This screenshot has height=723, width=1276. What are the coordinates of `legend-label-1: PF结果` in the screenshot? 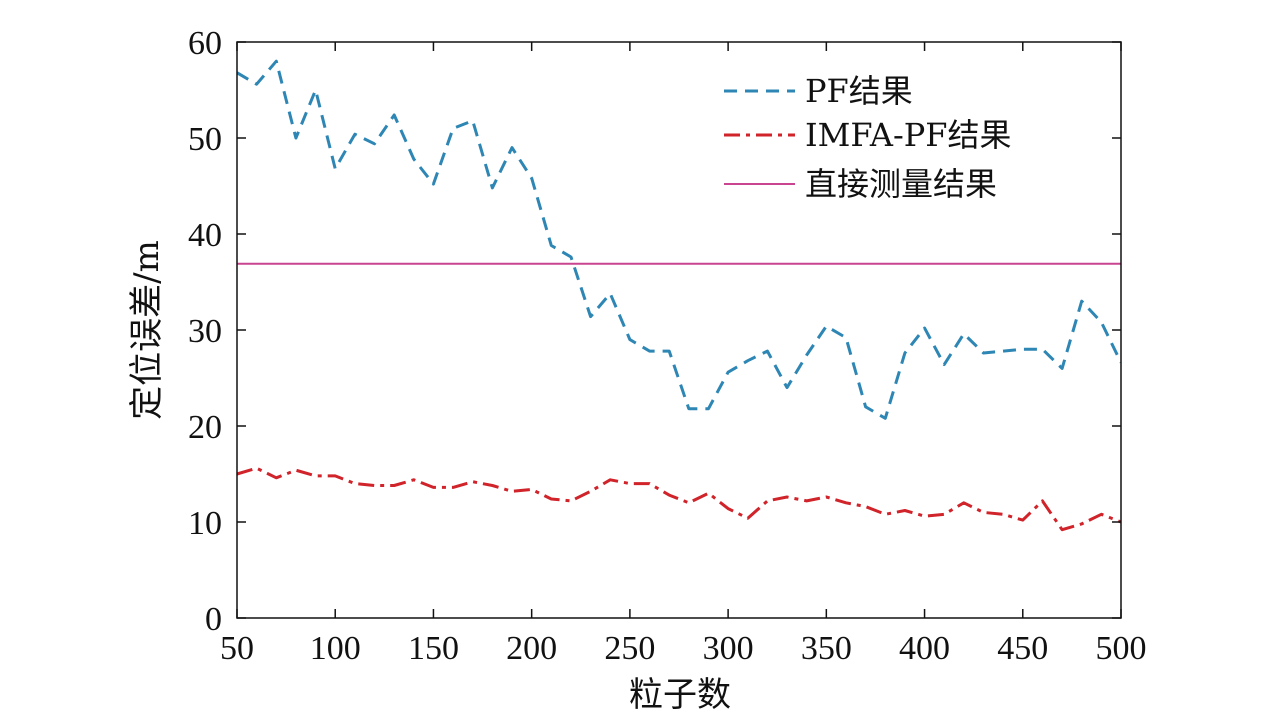 It's located at (859, 91).